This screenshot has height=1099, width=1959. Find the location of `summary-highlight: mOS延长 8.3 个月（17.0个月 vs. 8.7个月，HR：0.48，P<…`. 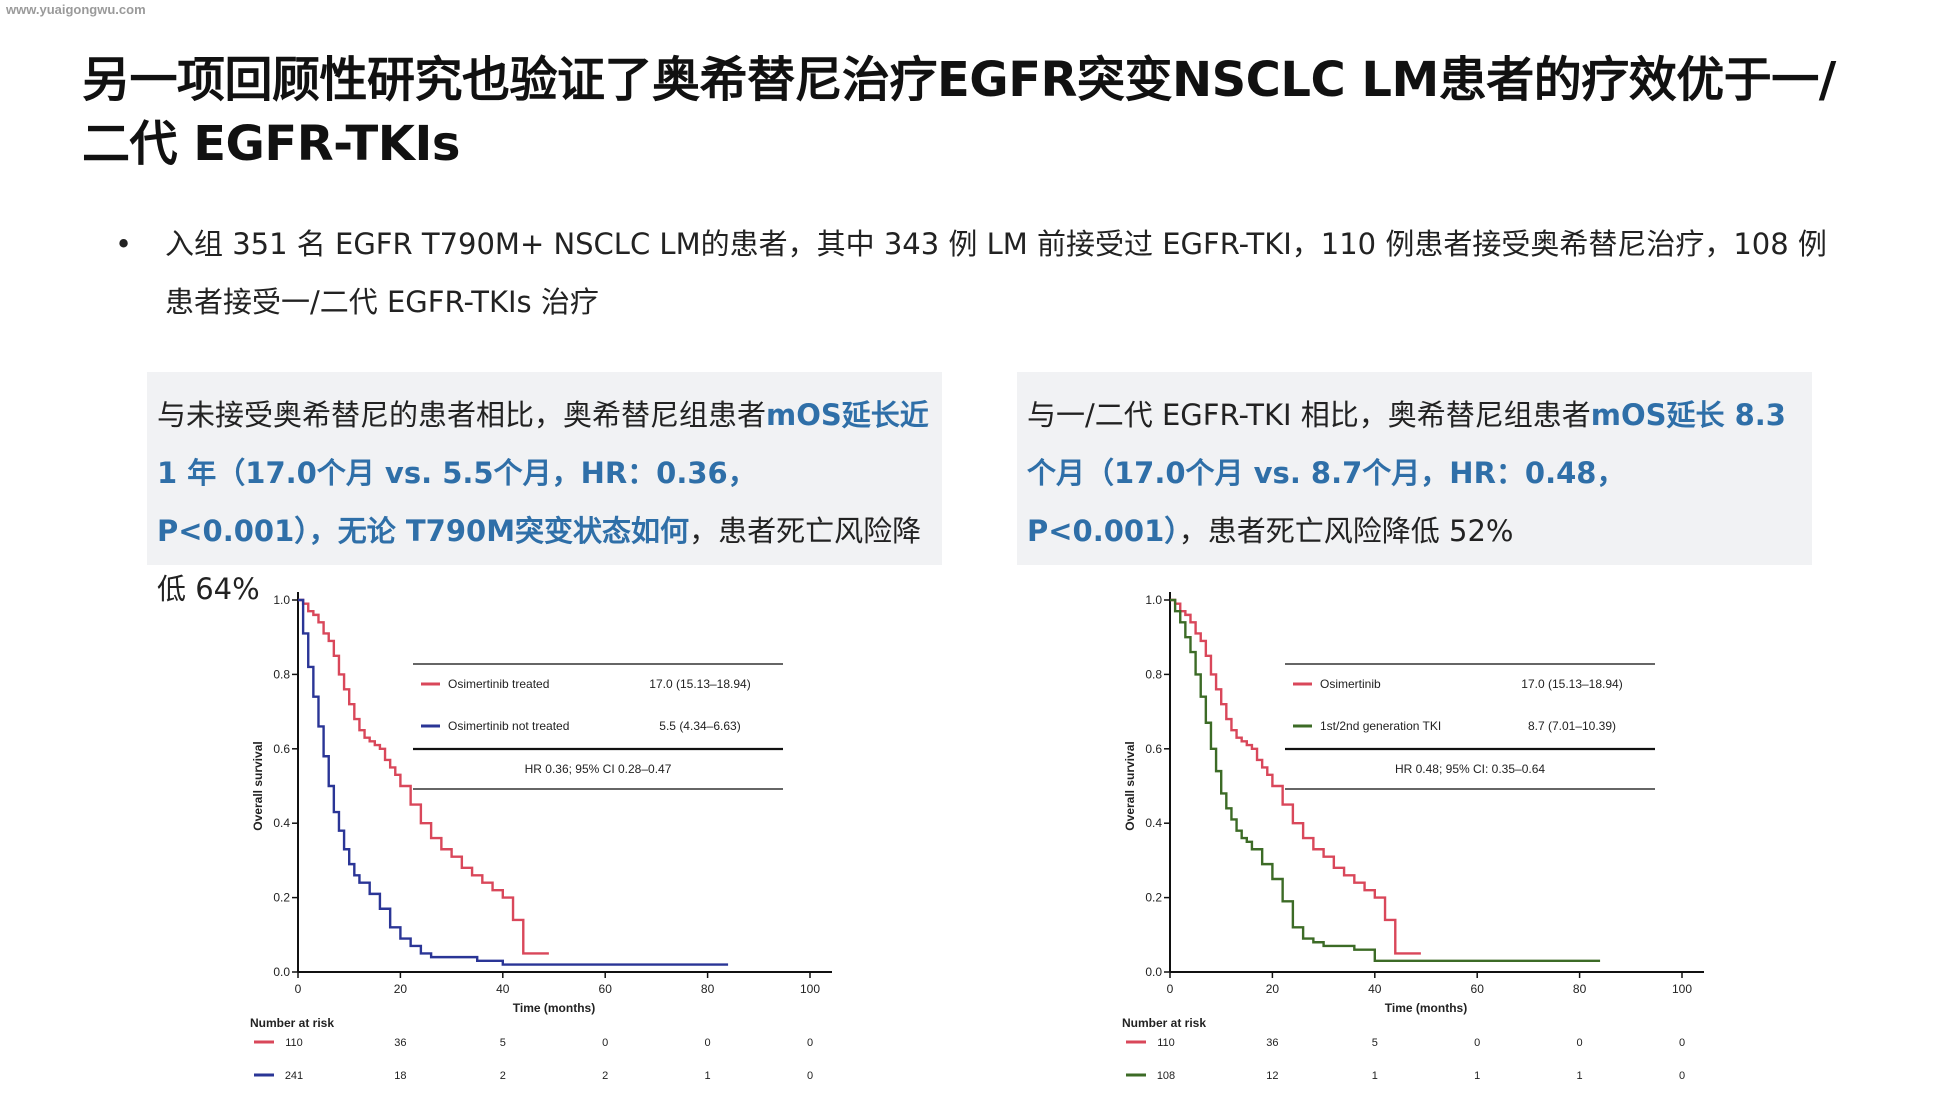

summary-highlight: mOS延长 8.3 个月（17.0个月 vs. 8.7个月，HR：0.48，P<… is located at coordinates (1406, 473).